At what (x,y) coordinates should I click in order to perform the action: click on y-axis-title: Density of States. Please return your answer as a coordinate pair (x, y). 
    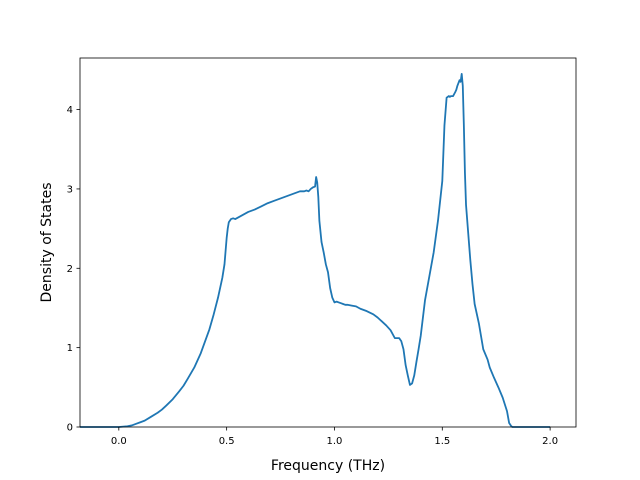
    Looking at the image, I should click on (47, 243).